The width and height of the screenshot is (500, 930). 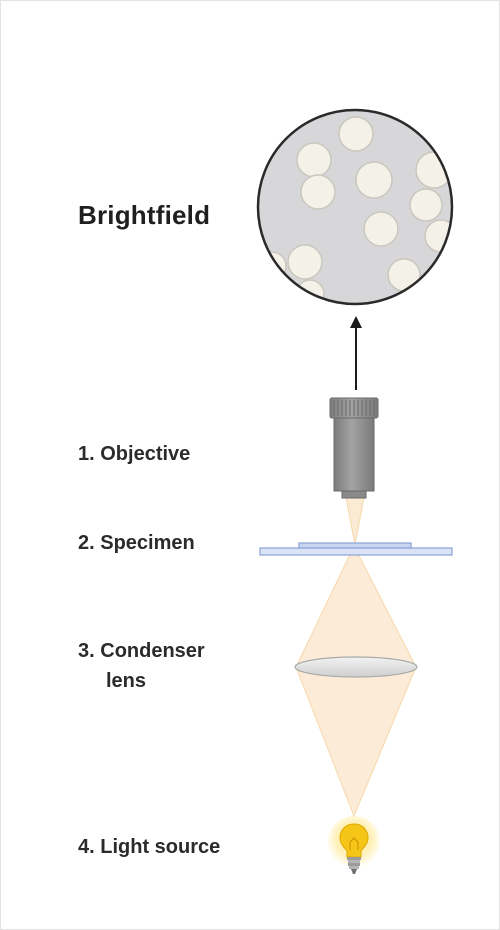 What do you see at coordinates (356, 667) in the screenshot?
I see `condenser-lens` at bounding box center [356, 667].